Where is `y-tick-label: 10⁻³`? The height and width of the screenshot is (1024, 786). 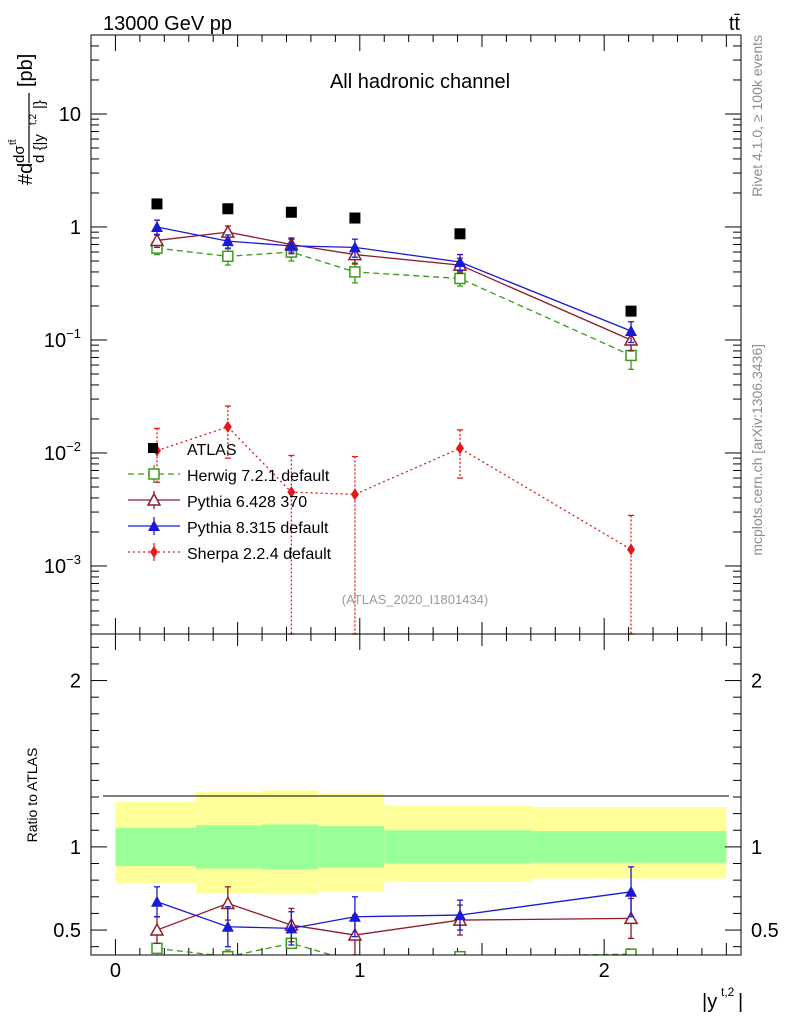
y-tick-label: 10⁻³ is located at coordinates (62, 565).